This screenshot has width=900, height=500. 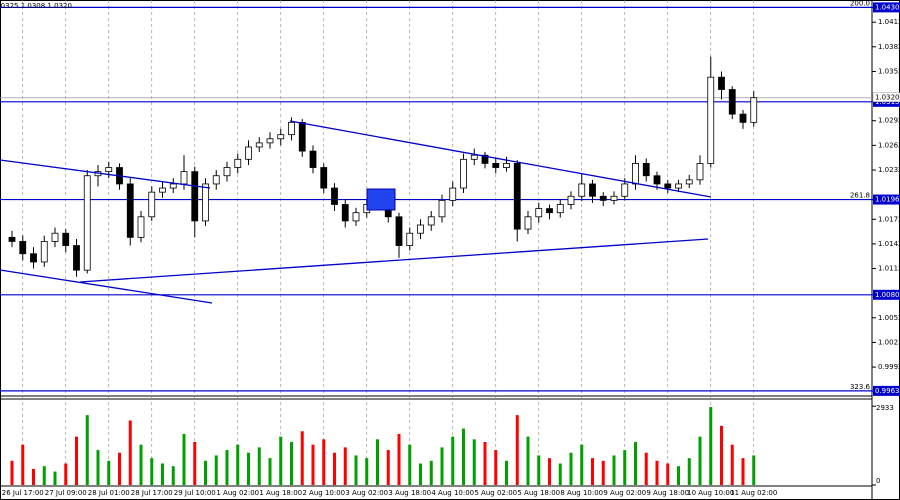 I want to click on level-ratio: 200.0, so click(x=860, y=3).